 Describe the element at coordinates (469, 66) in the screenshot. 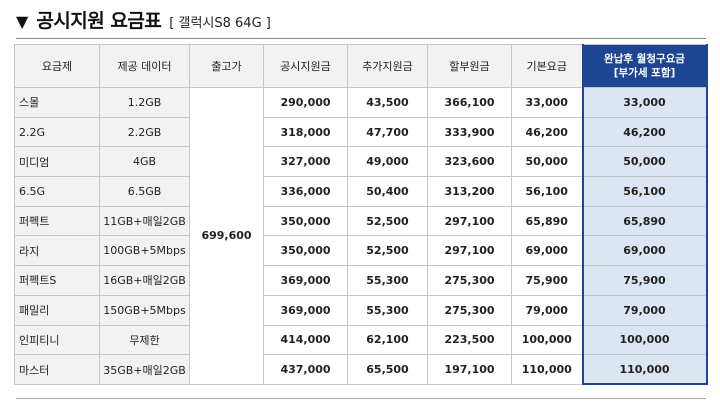

I see `column-header-installment: 할부원금` at that location.